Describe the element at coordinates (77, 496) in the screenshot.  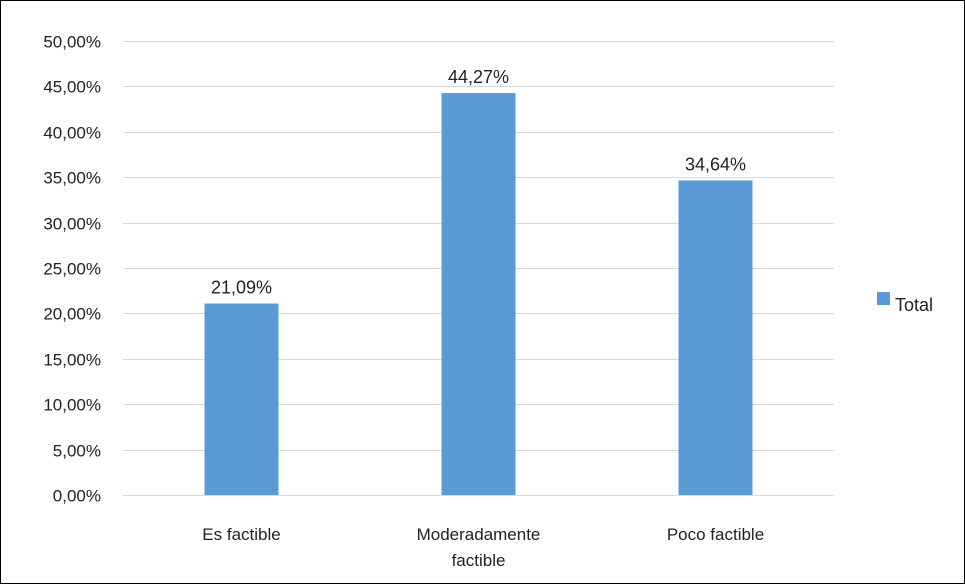
I see `y-tick-label: 0,00%` at that location.